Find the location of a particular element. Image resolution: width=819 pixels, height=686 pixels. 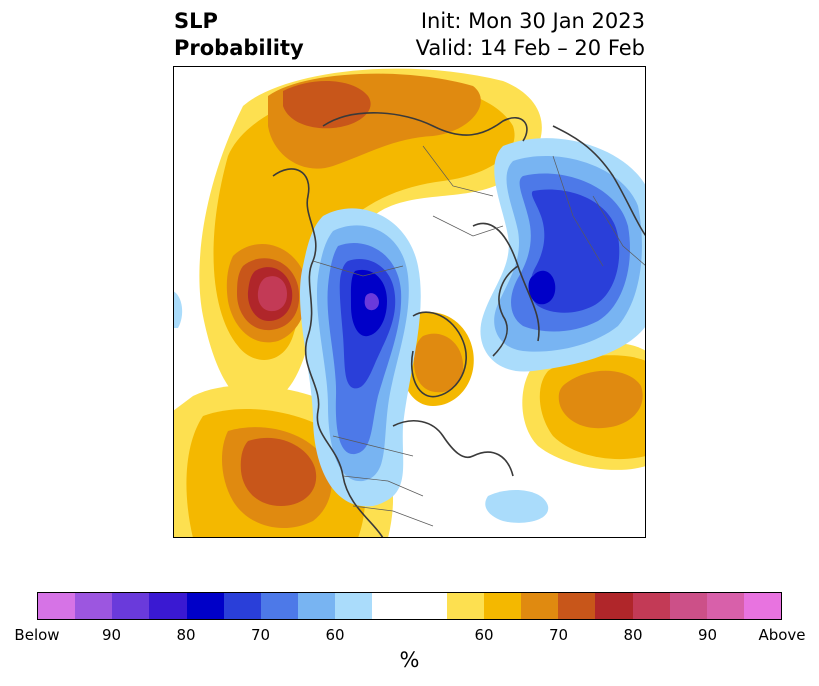

valid-range: Valid: 14 Feb – 20 Feb is located at coordinates (530, 48).